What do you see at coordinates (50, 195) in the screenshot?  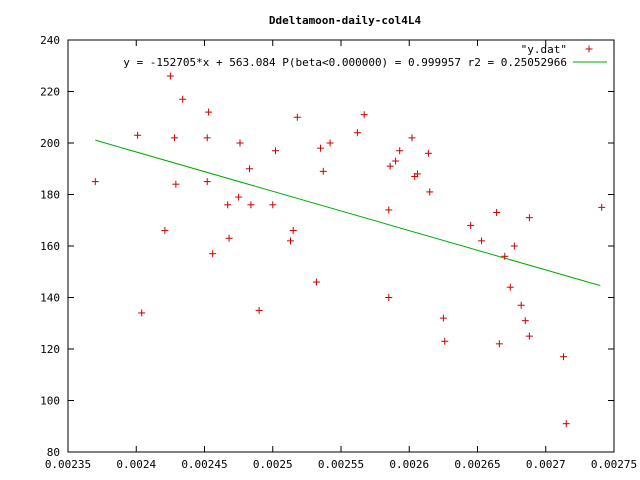 I see `y-tick-label: 180` at bounding box center [50, 195].